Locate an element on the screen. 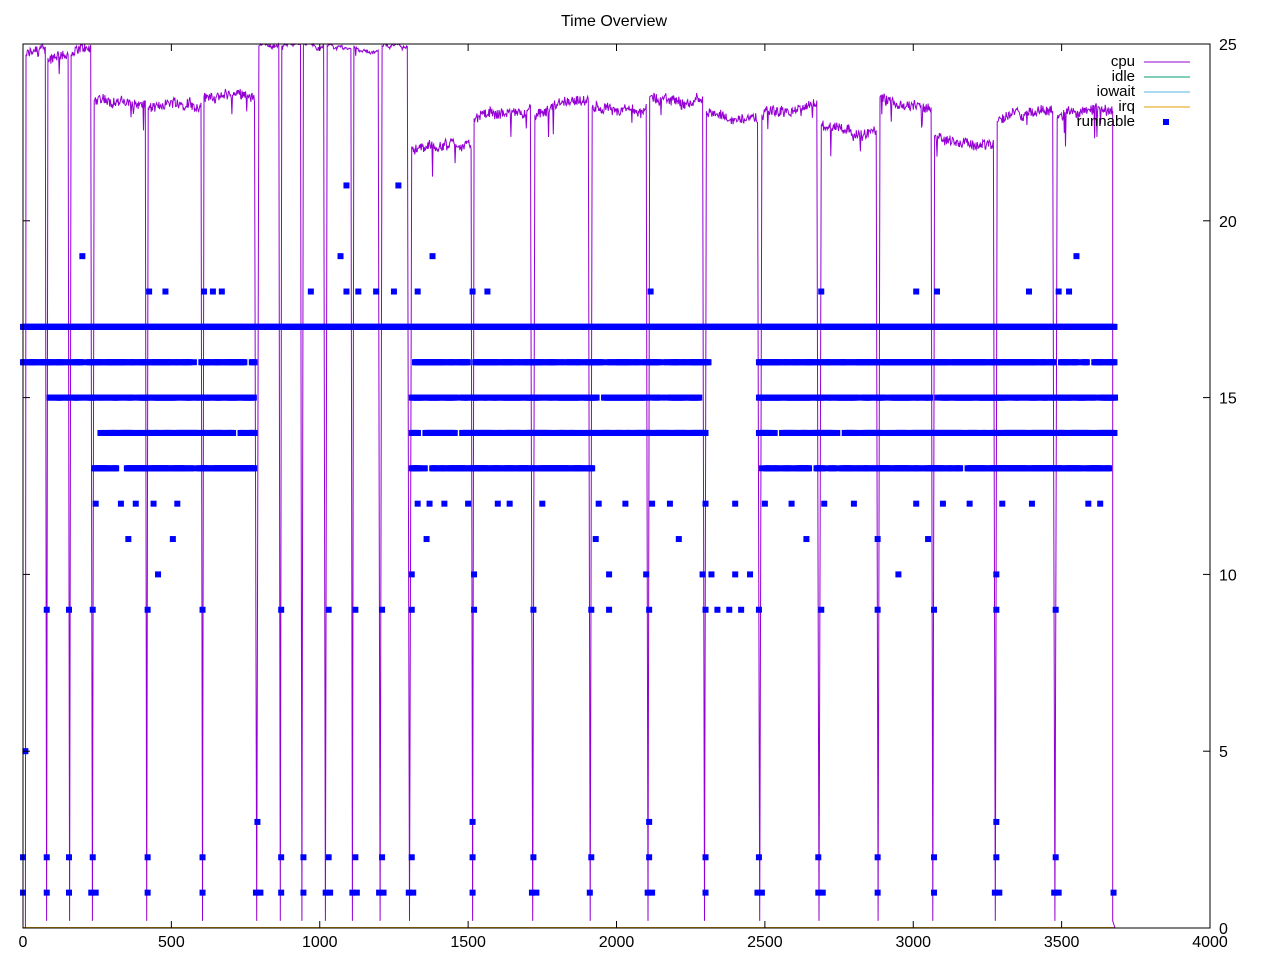 This screenshot has height=960, width=1280. x-tick-label: 1500 is located at coordinates (468, 942).